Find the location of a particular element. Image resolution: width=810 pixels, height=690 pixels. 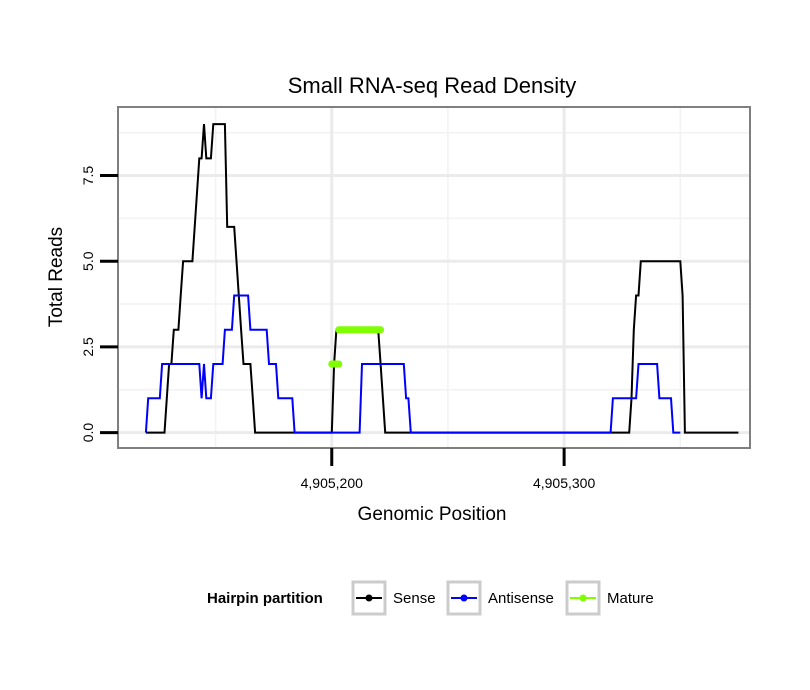

legend-entry-mature: Mature is located at coordinates (609, 598).